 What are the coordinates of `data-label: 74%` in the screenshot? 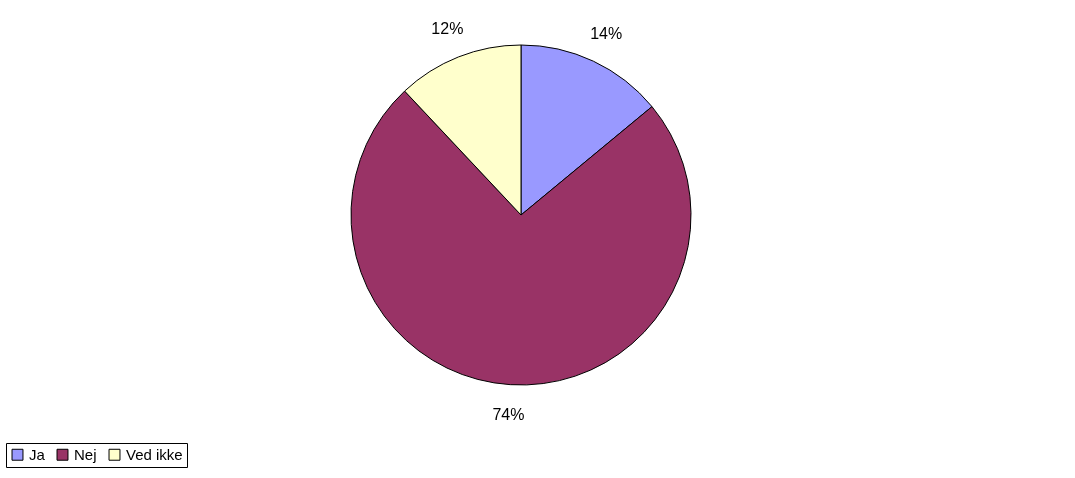 It's located at (508, 414).